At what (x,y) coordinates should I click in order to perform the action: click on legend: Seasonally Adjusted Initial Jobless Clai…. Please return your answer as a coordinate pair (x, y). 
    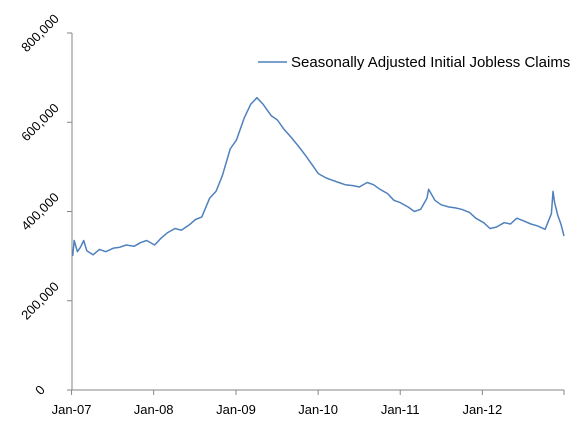
    Looking at the image, I should click on (414, 62).